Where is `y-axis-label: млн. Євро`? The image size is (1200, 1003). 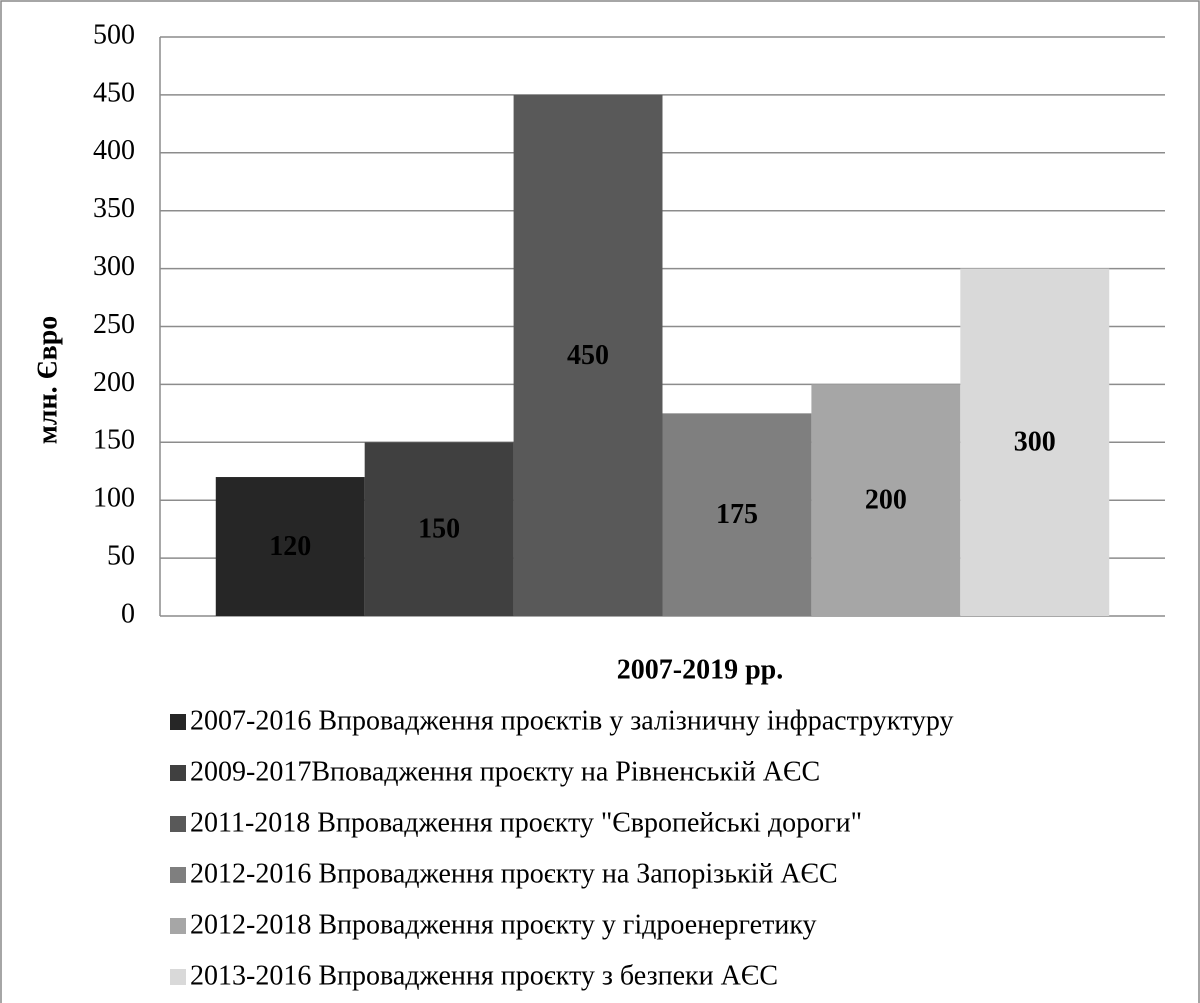 y-axis-label: млн. Євро is located at coordinates (47, 380).